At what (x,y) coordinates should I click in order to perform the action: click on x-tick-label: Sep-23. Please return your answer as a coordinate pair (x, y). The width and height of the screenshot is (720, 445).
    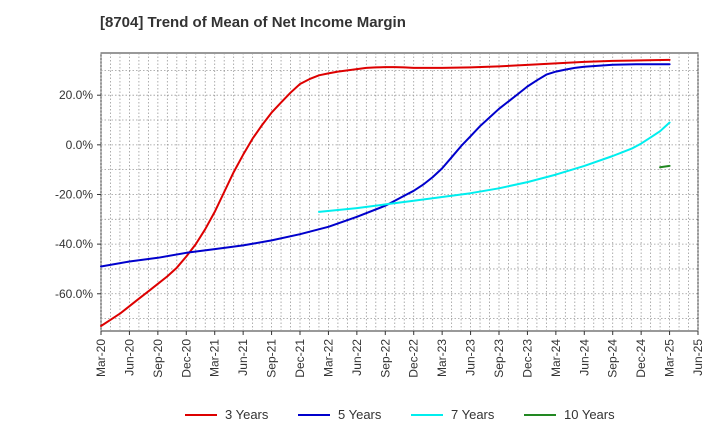
    Looking at the image, I should click on (499, 358).